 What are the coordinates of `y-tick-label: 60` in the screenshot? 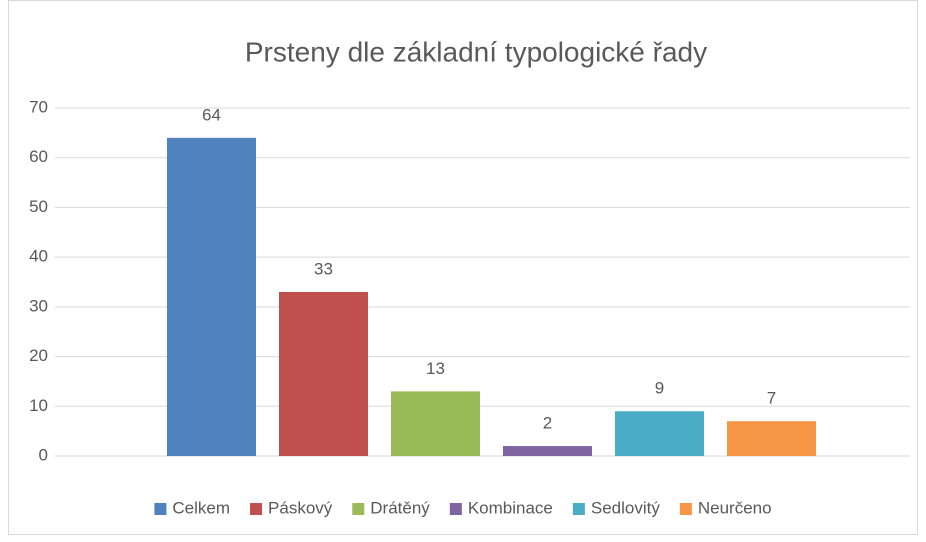 It's located at (38, 156).